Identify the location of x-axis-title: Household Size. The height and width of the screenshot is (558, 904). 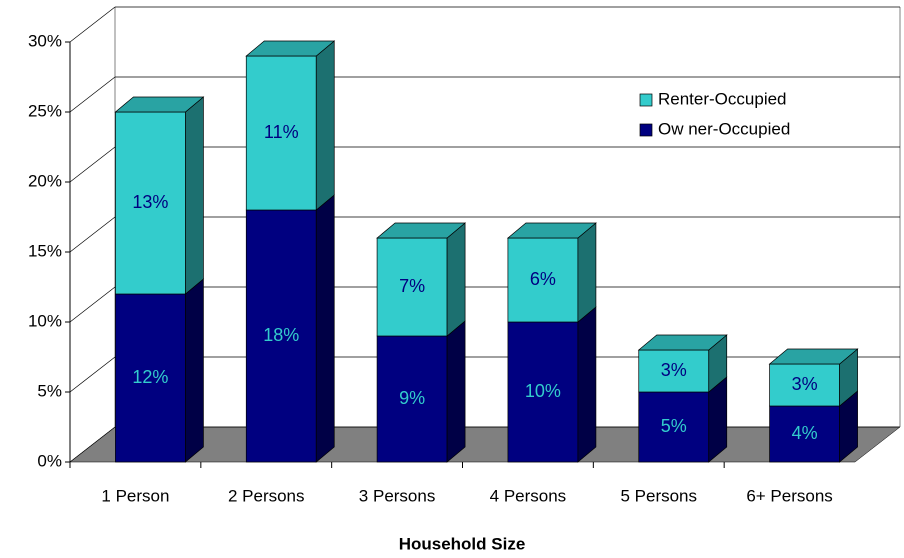
(462, 543).